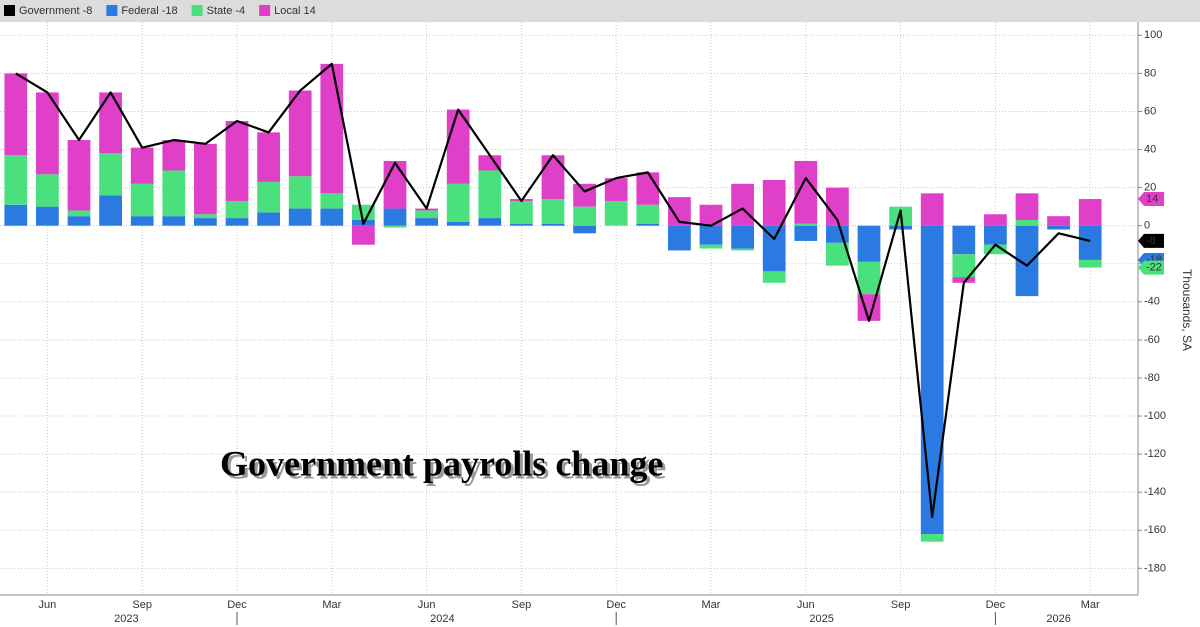 The width and height of the screenshot is (1200, 627). What do you see at coordinates (1154, 267) in the screenshot?
I see `end-label-text: -22` at bounding box center [1154, 267].